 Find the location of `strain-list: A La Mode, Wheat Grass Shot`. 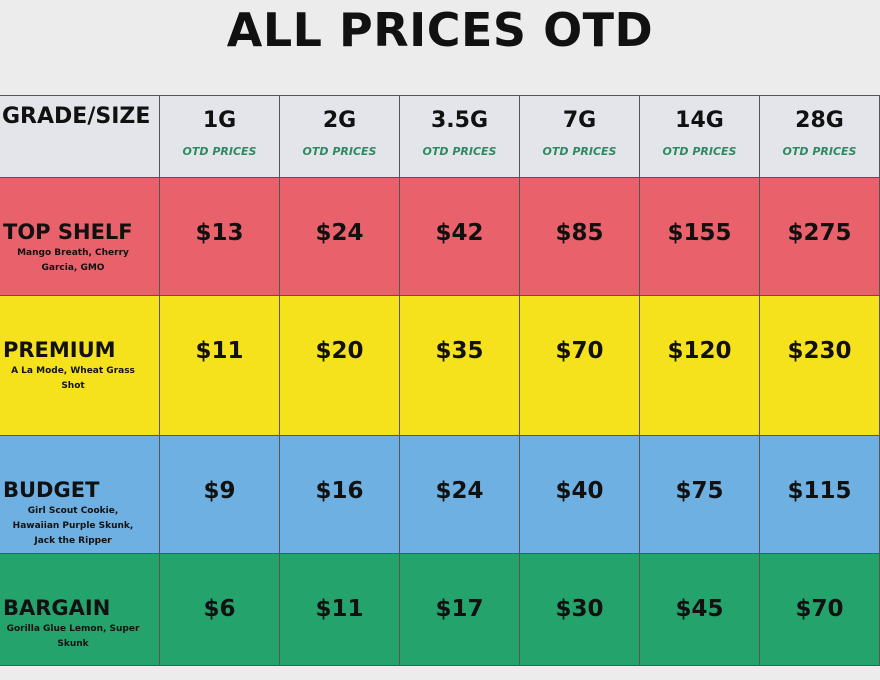

strain-list: A La Mode, Wheat Grass Shot is located at coordinates (73, 378).